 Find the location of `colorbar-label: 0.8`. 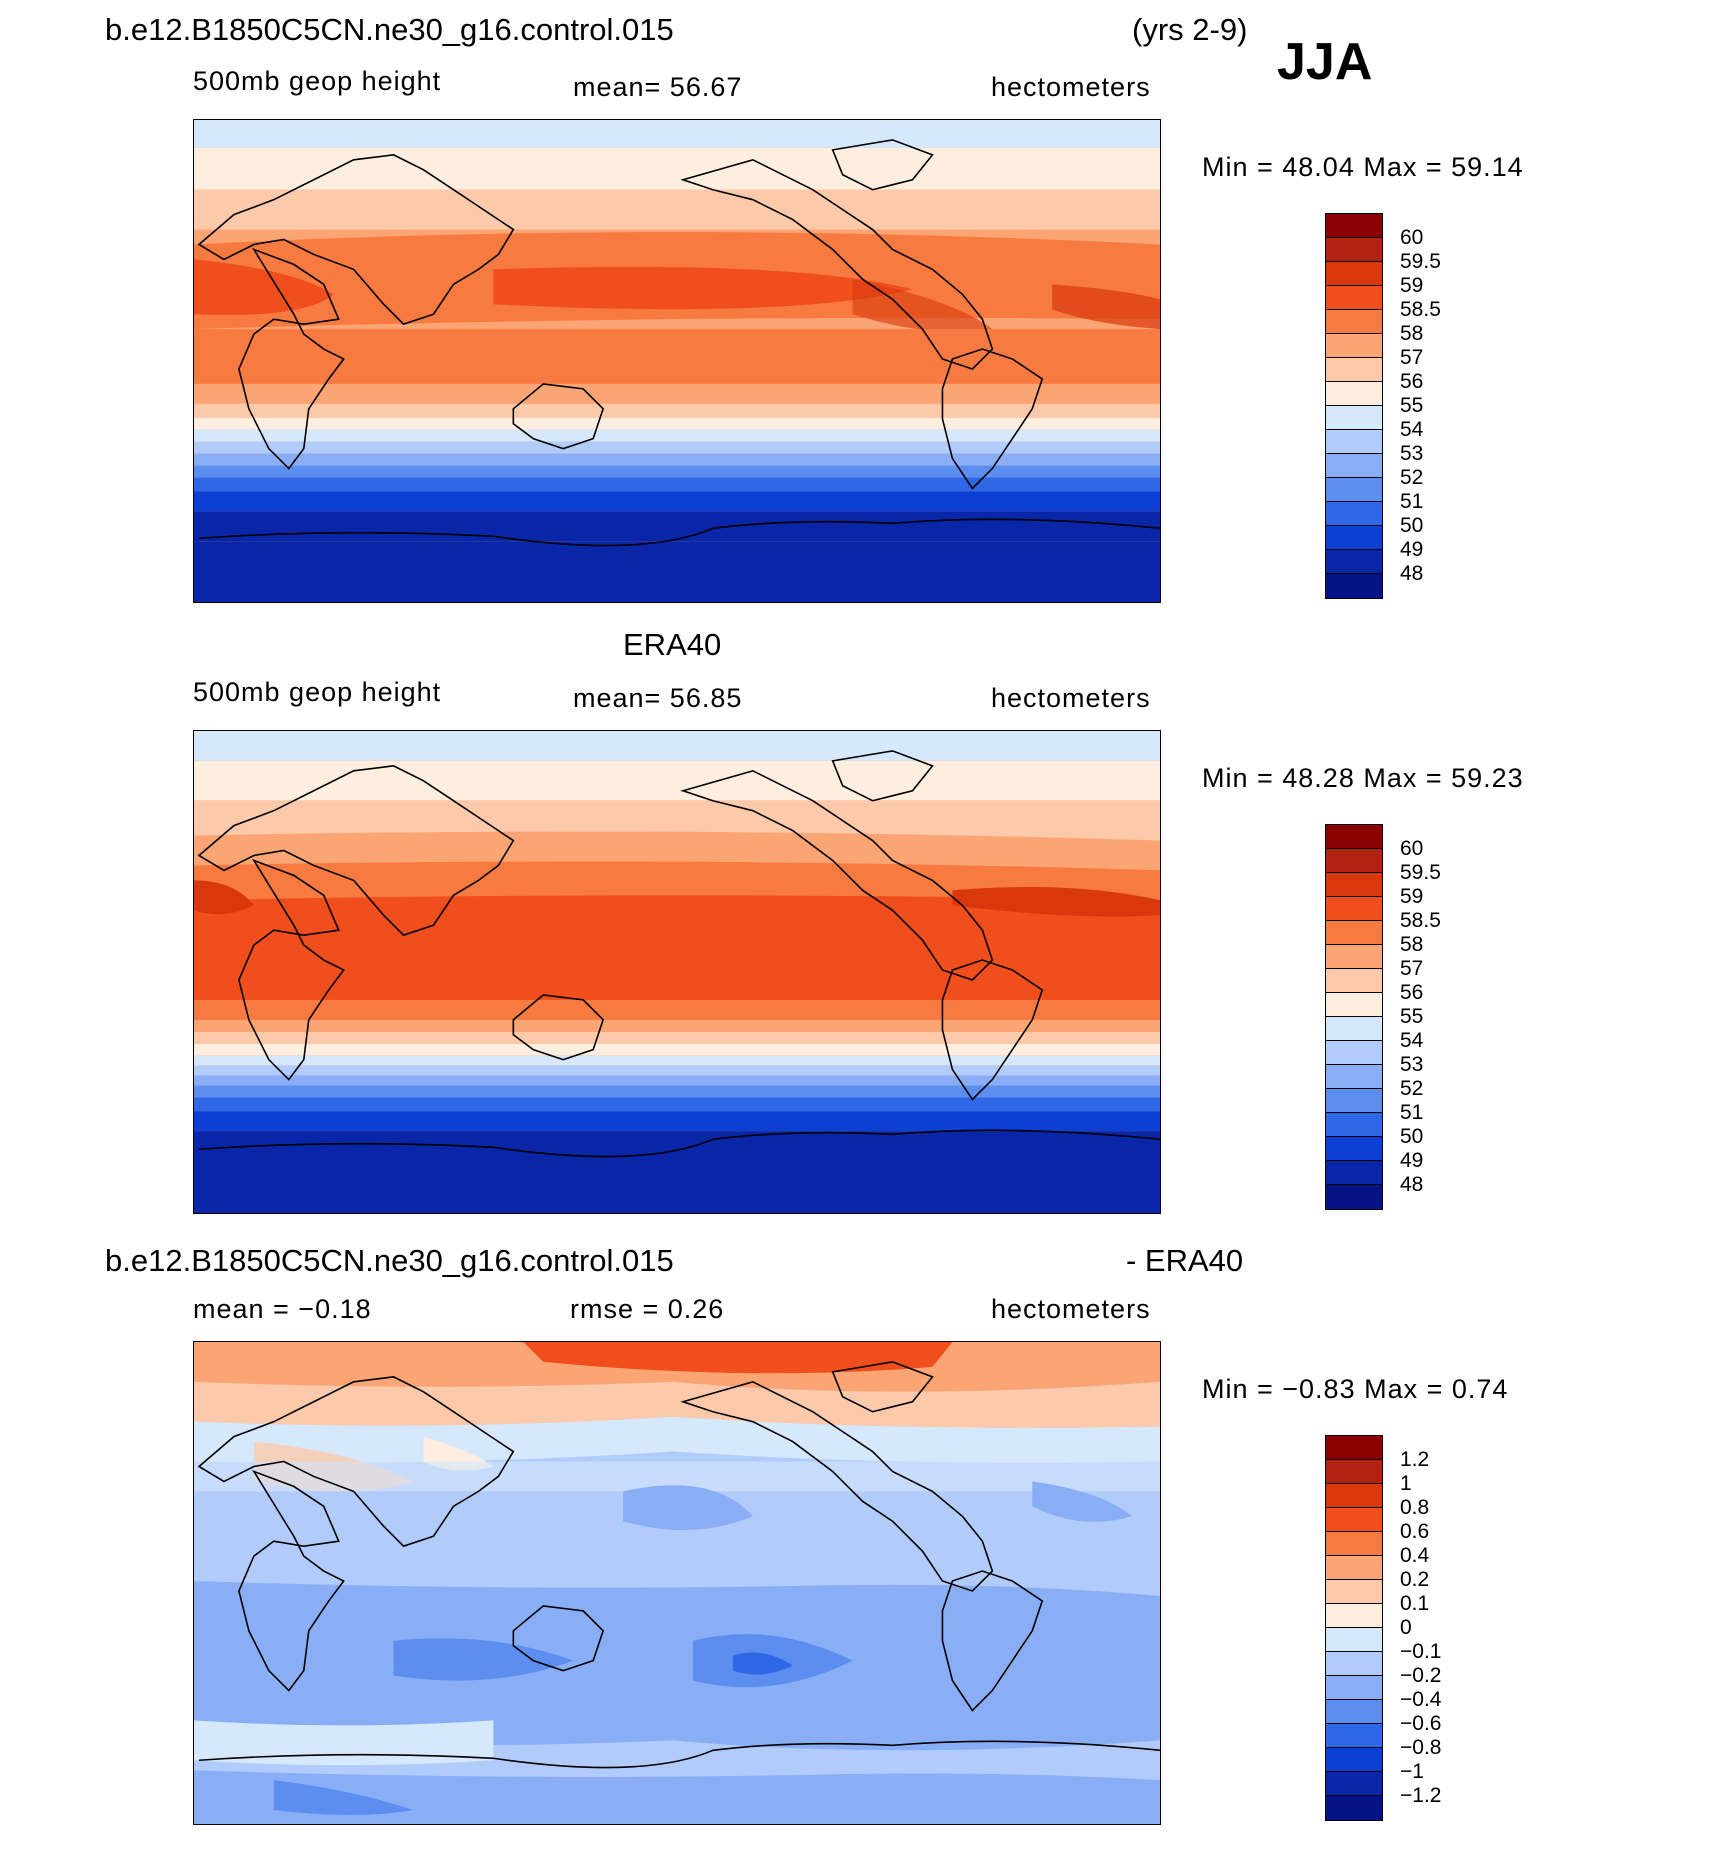

colorbar-label: 0.8 is located at coordinates (1415, 1507).